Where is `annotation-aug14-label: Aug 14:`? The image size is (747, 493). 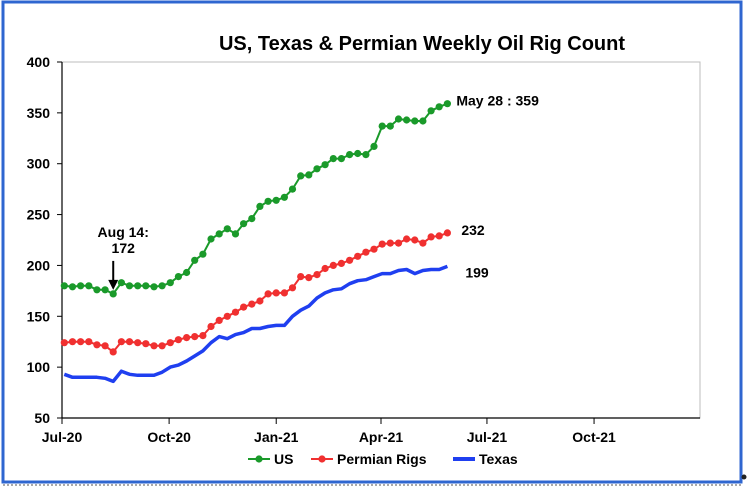
annotation-aug14-label: Aug 14: is located at coordinates (123, 232).